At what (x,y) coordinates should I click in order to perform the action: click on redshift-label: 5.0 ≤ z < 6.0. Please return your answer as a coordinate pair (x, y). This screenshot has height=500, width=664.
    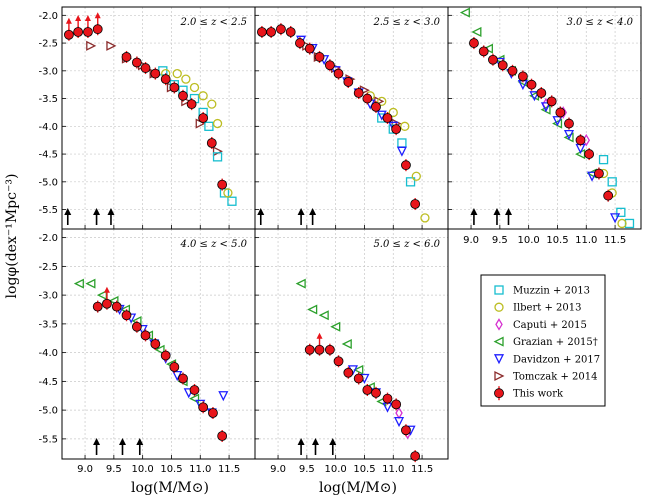
    Looking at the image, I should click on (406, 244).